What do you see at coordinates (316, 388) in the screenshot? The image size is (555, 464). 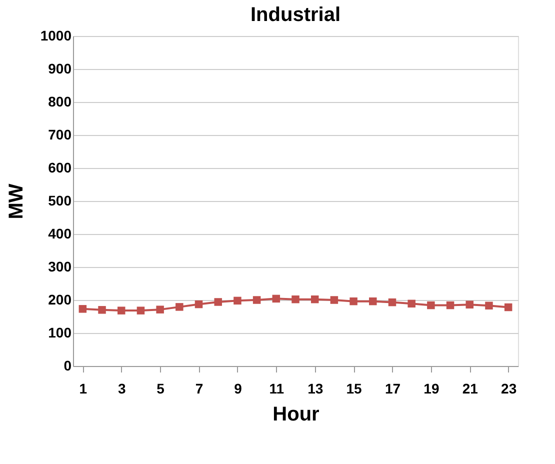 I see `x-tick-label: 13` at bounding box center [316, 388].